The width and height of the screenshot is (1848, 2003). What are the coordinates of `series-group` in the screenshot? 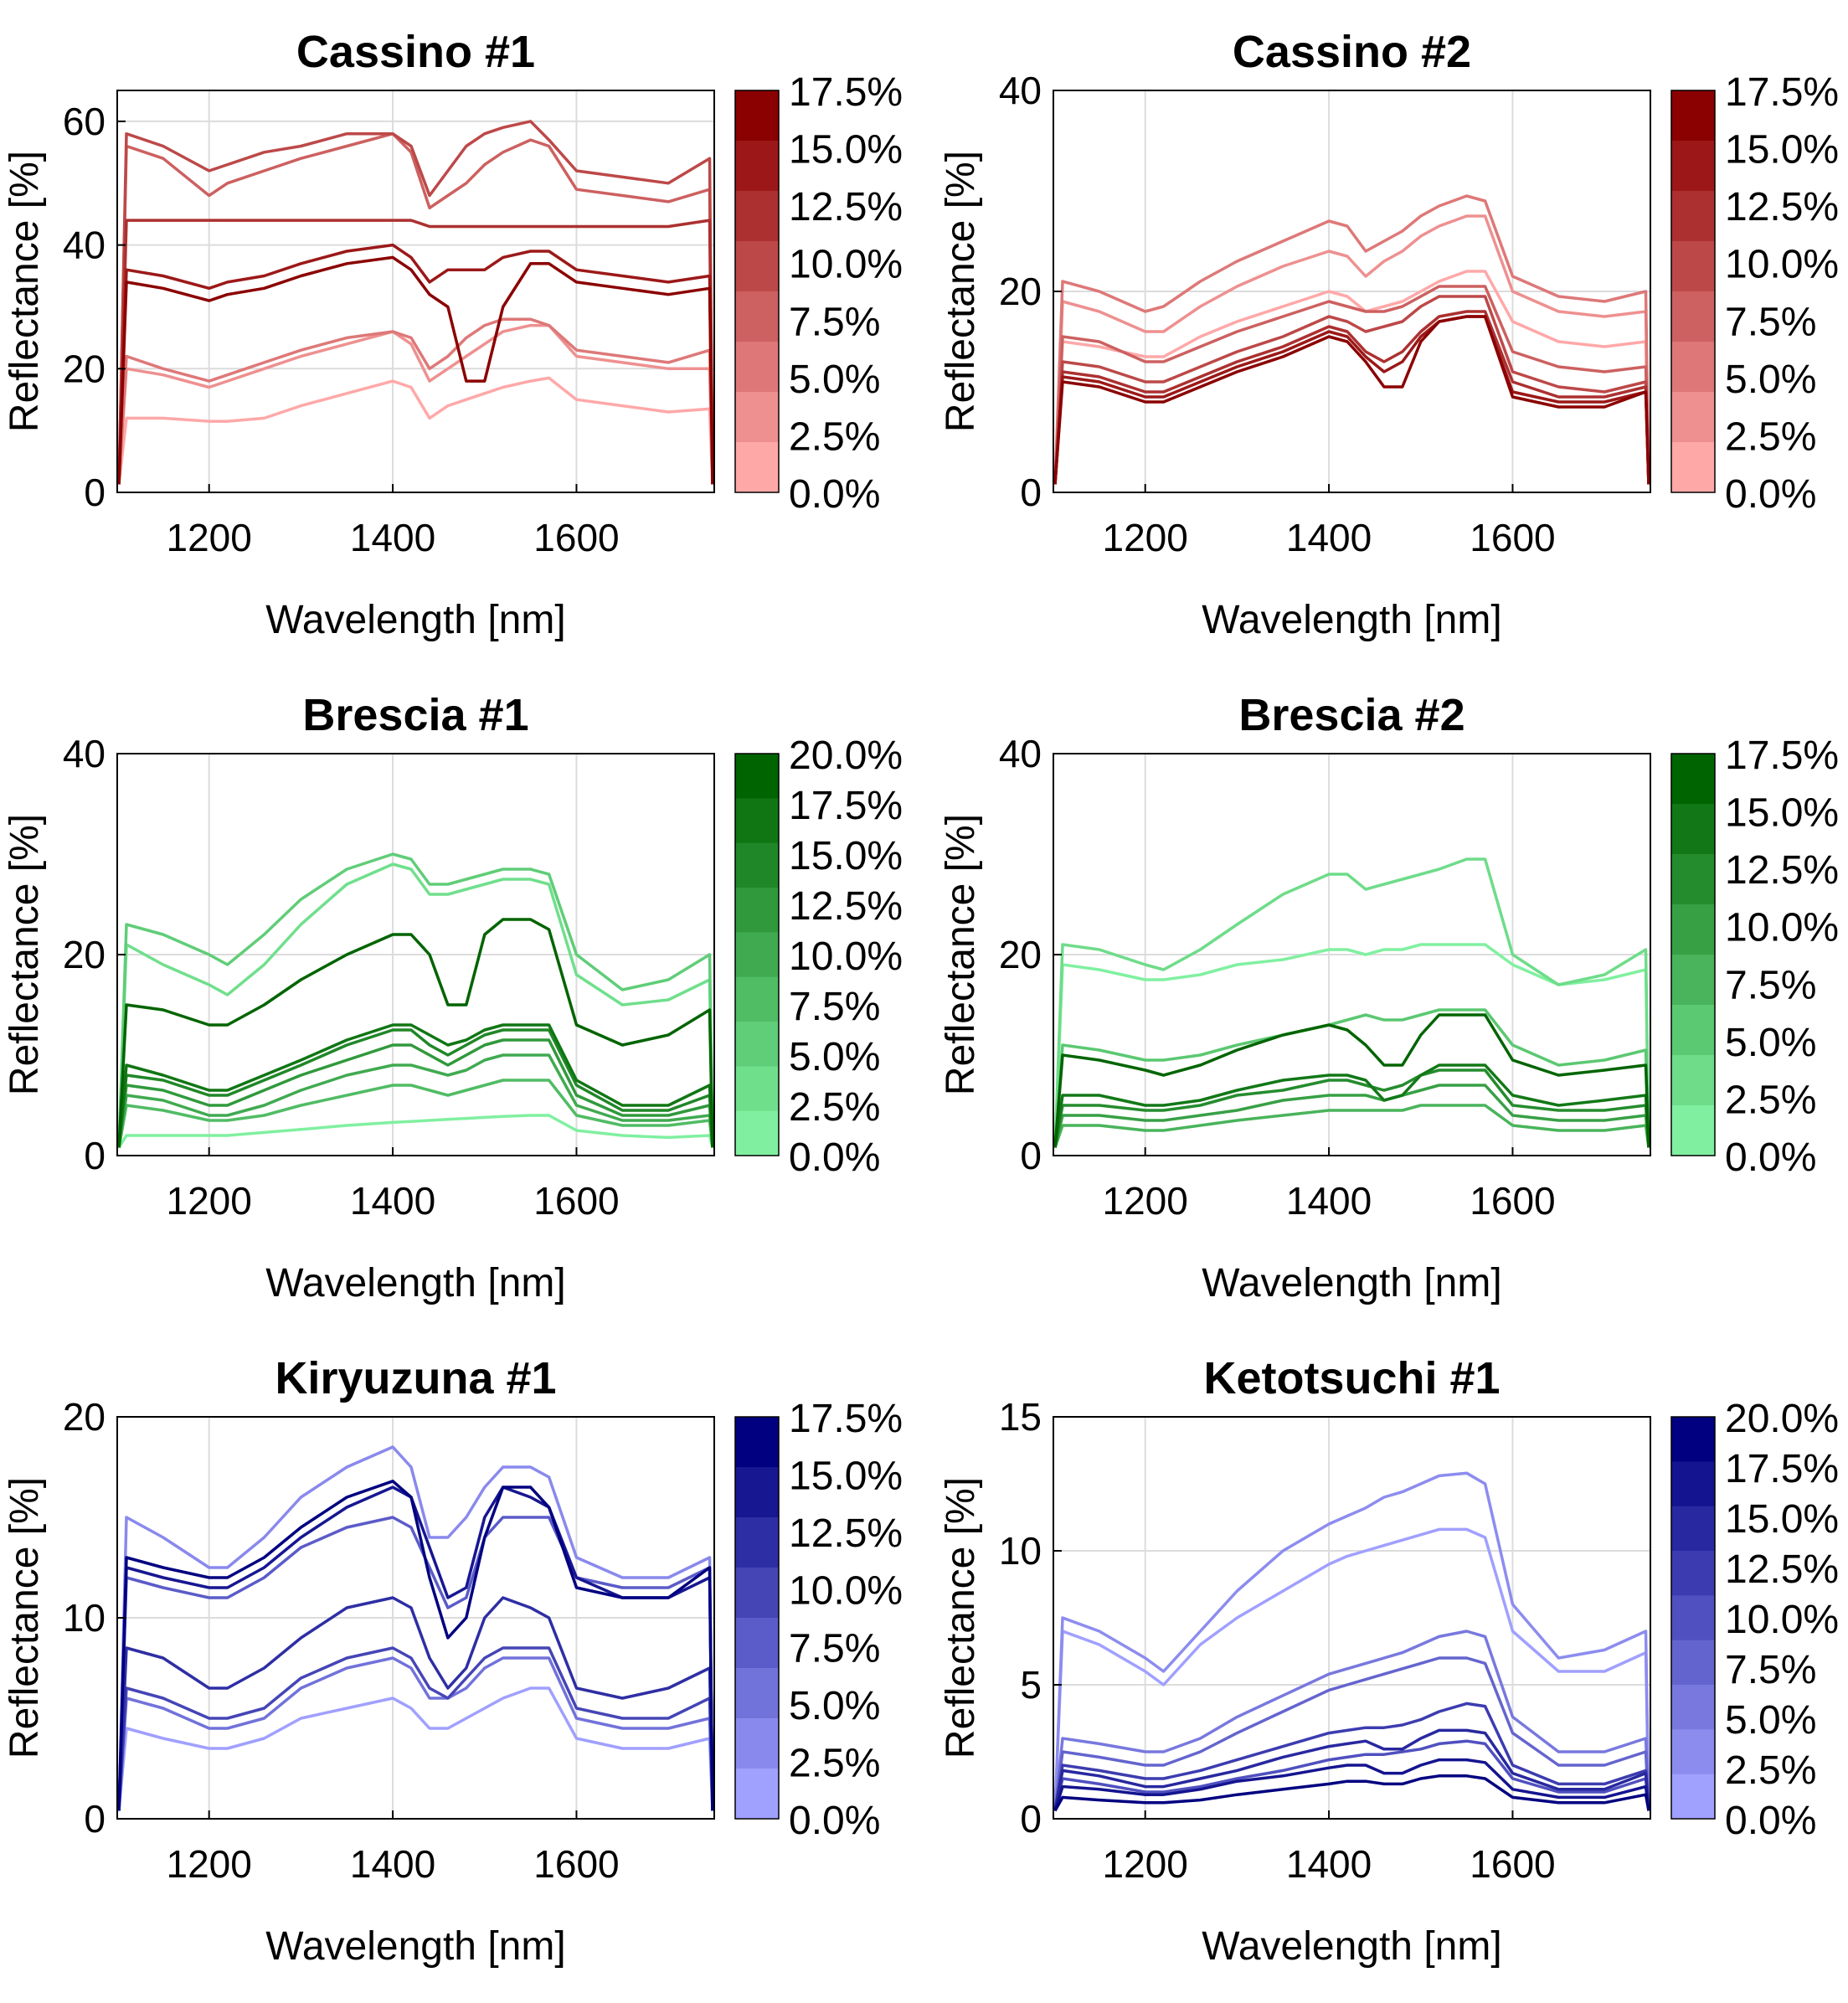 It's located at (1352, 1002).